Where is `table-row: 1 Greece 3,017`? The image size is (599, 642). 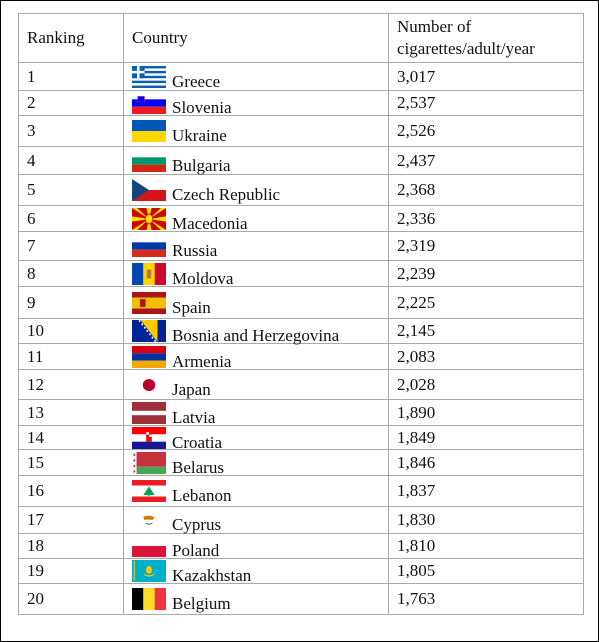
table-row: 1 Greece 3,017 is located at coordinates (301, 76).